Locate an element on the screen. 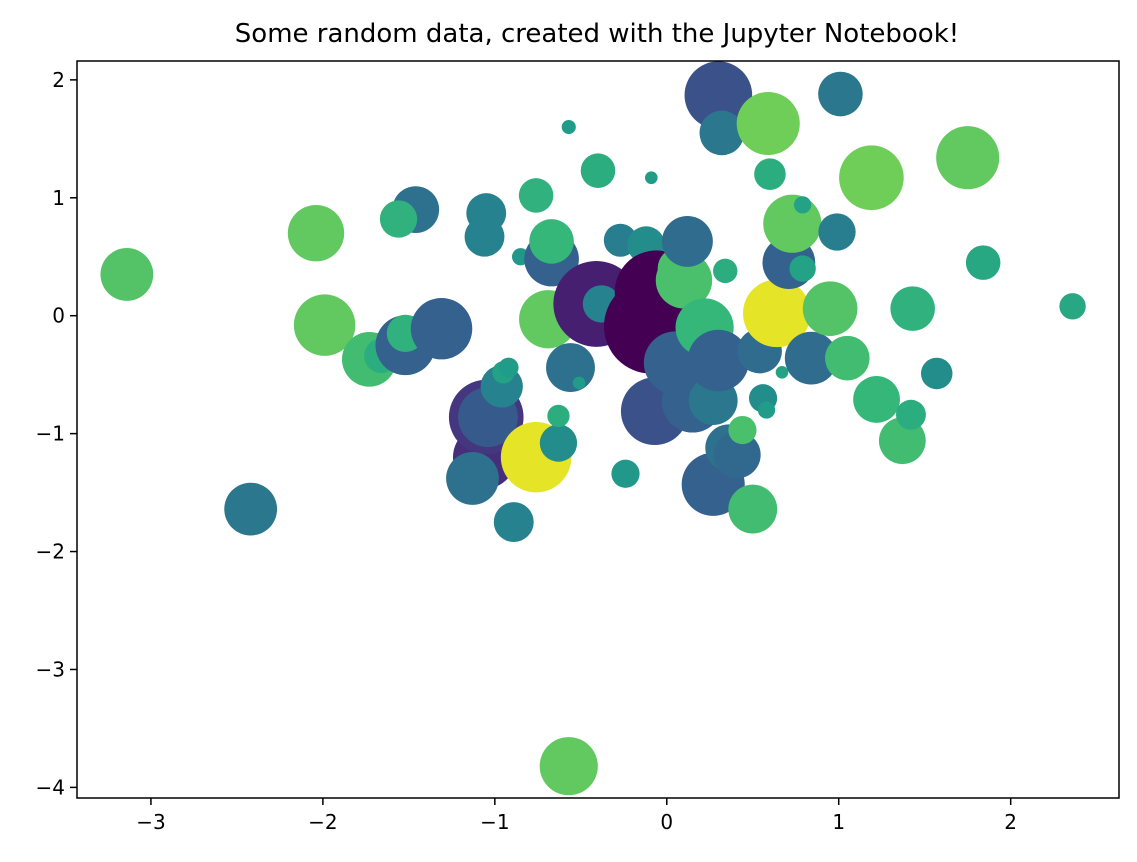 This screenshot has width=1137, height=862. x-tick-label: 0 is located at coordinates (666, 822).